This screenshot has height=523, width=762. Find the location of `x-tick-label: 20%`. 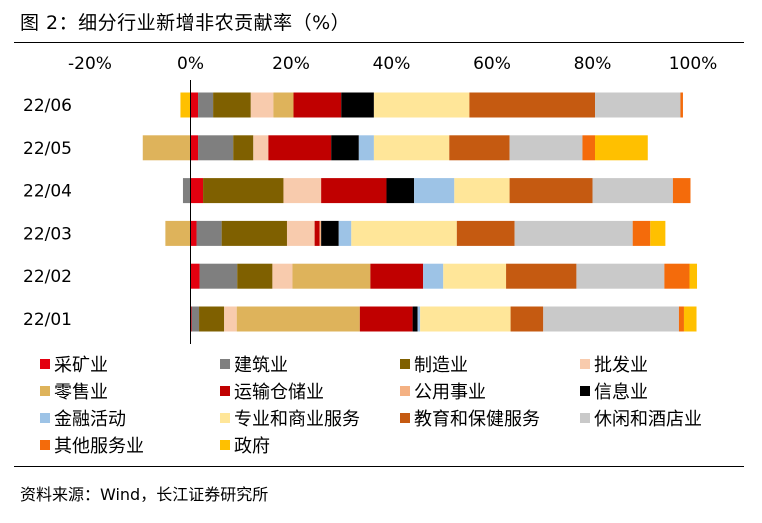

x-tick-label: 20% is located at coordinates (291, 64).